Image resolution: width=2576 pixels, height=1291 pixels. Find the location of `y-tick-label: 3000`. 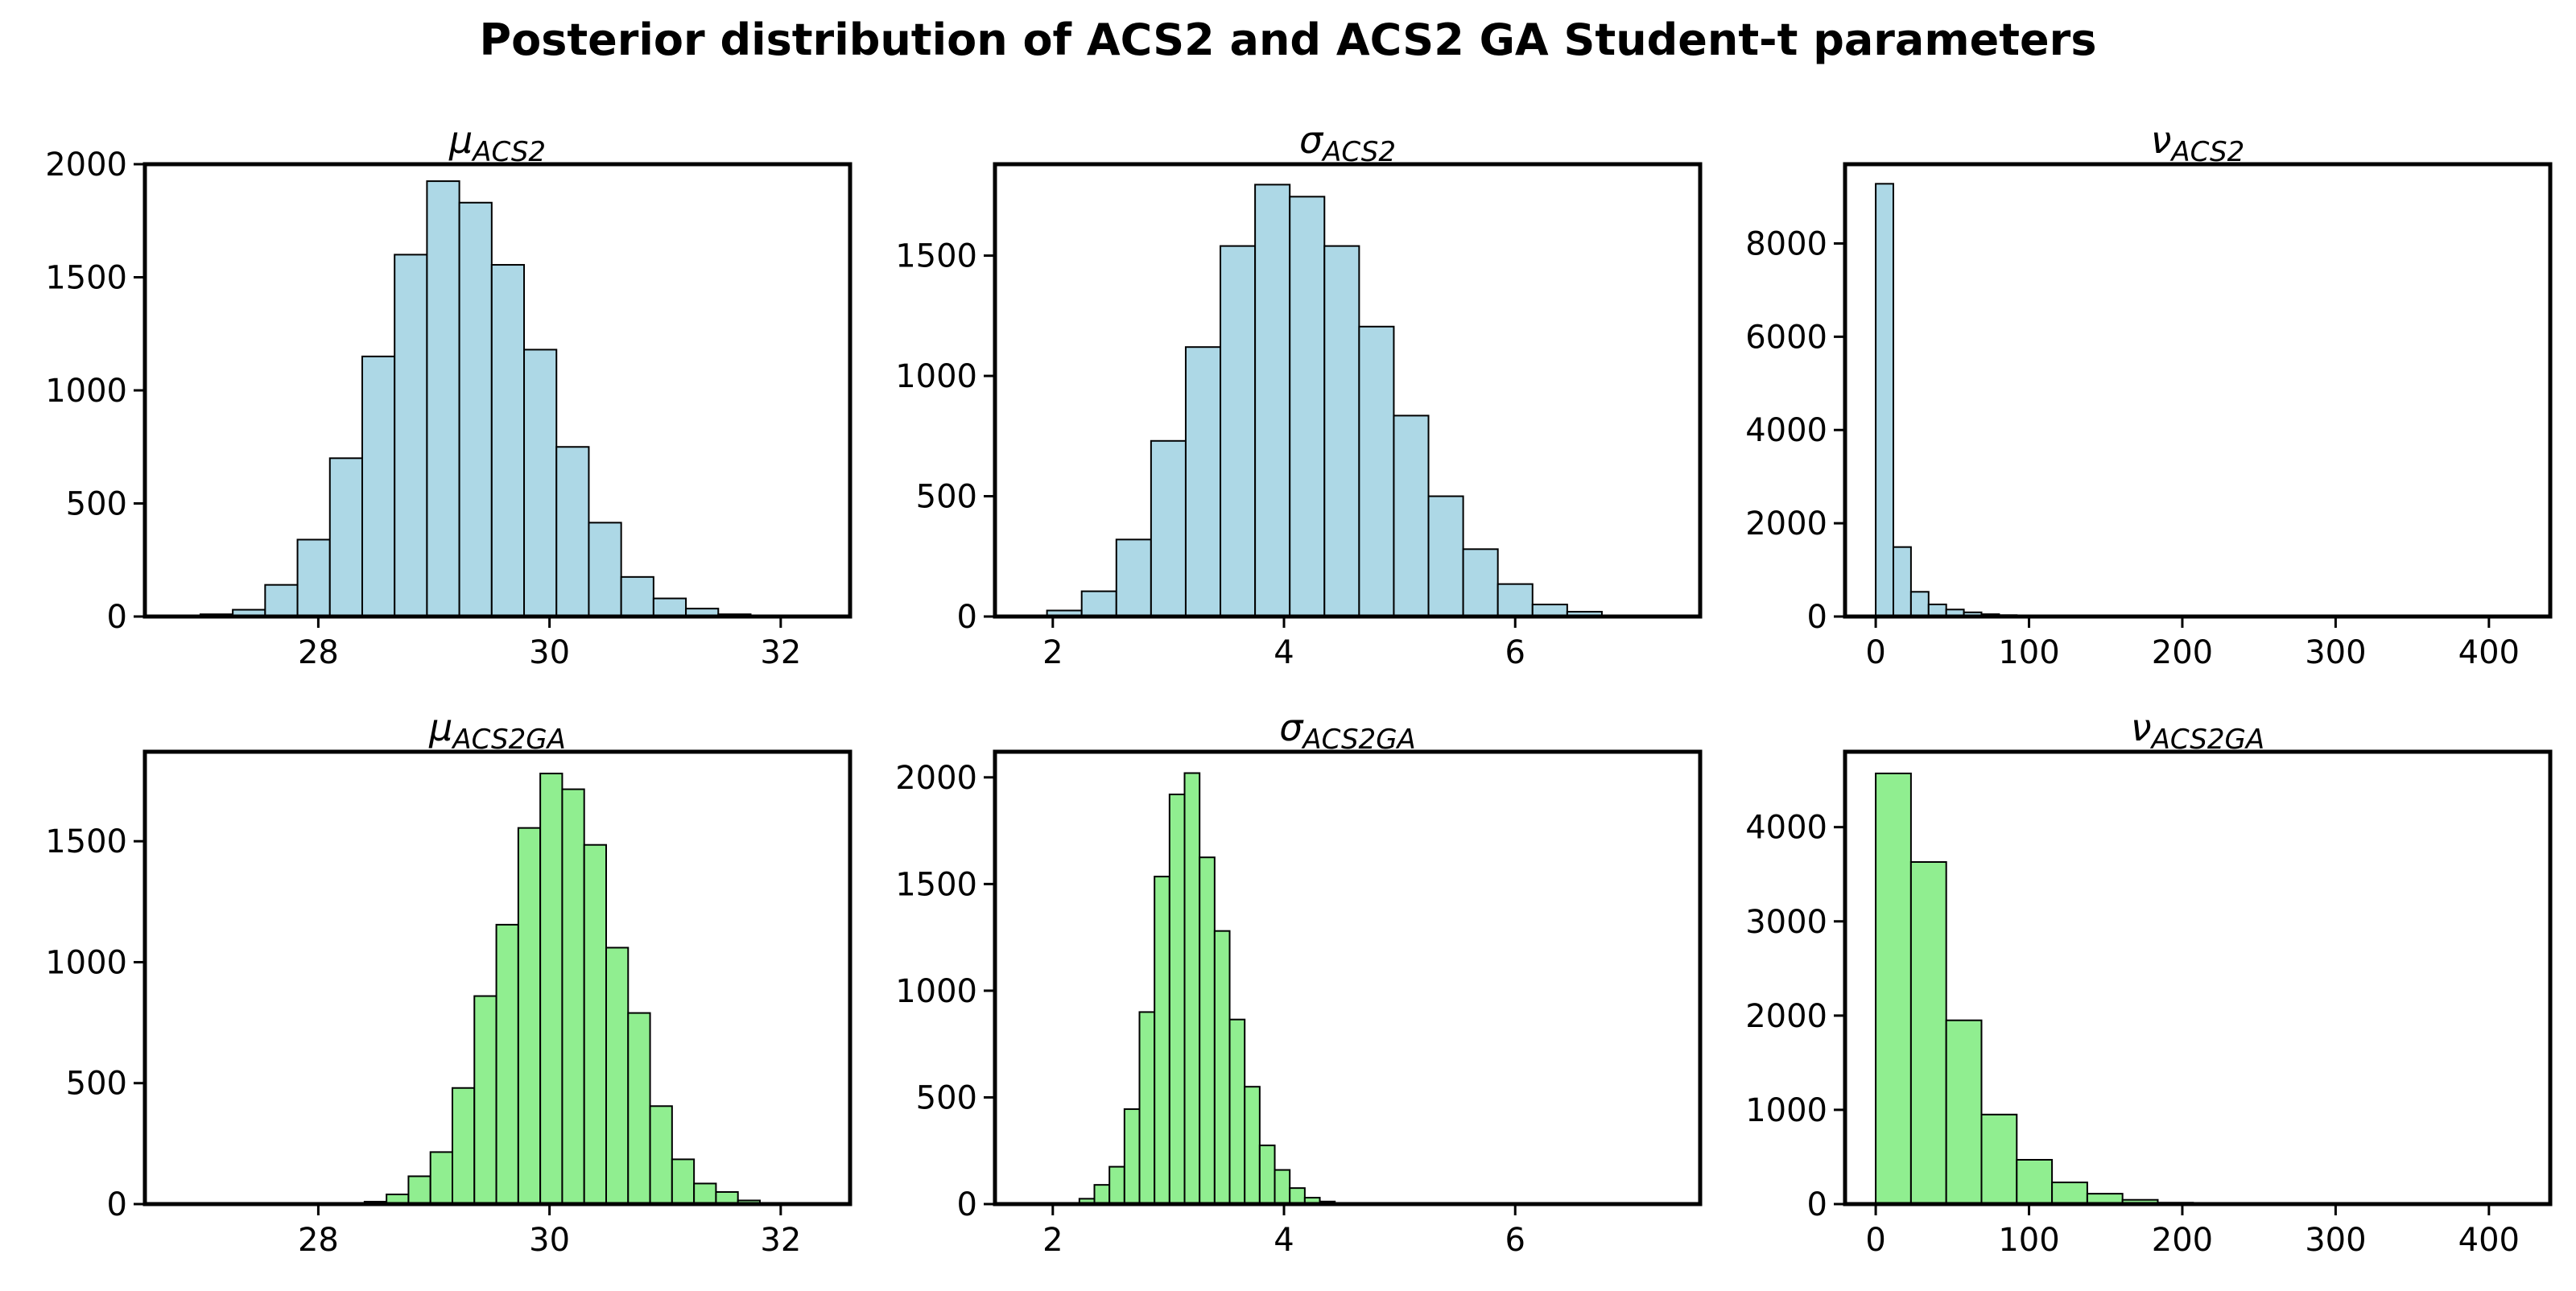

y-tick-label: 3000 is located at coordinates (1786, 922).